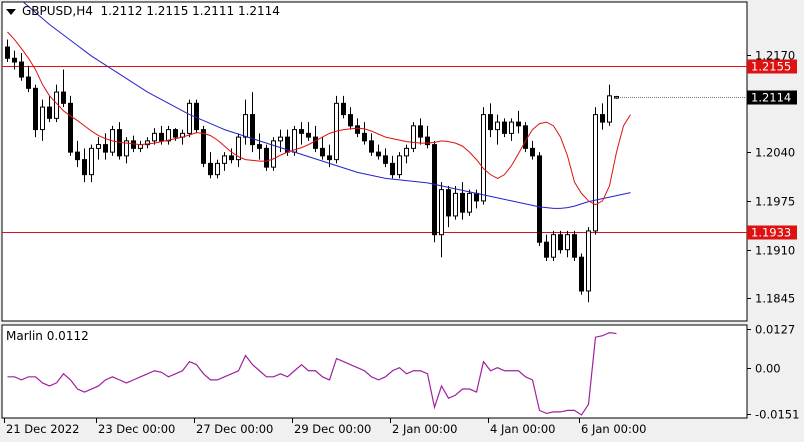 The height and width of the screenshot is (442, 804). What do you see at coordinates (777, 415) in the screenshot?
I see `marlin-y-tick-label: -0.0151` at bounding box center [777, 415].